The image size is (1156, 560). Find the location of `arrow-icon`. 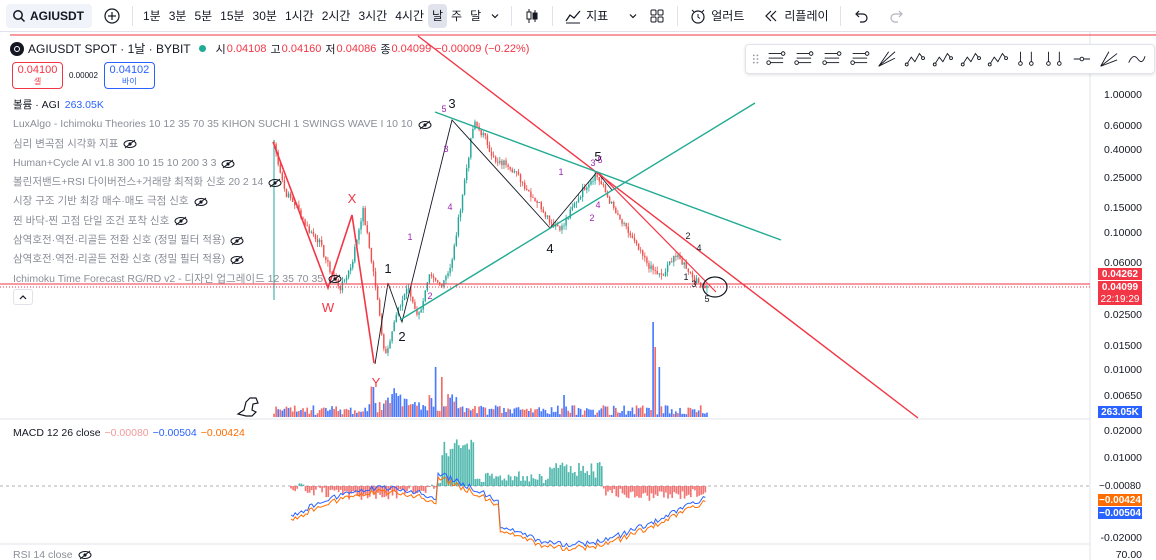

arrow-icon is located at coordinates (1137, 59).